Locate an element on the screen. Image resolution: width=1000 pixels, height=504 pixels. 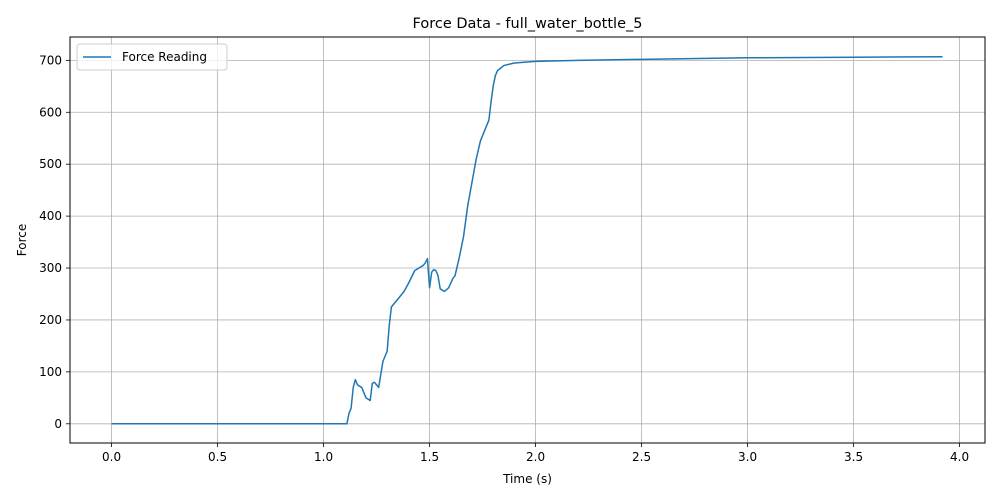
legend-box is located at coordinates (152, 57).